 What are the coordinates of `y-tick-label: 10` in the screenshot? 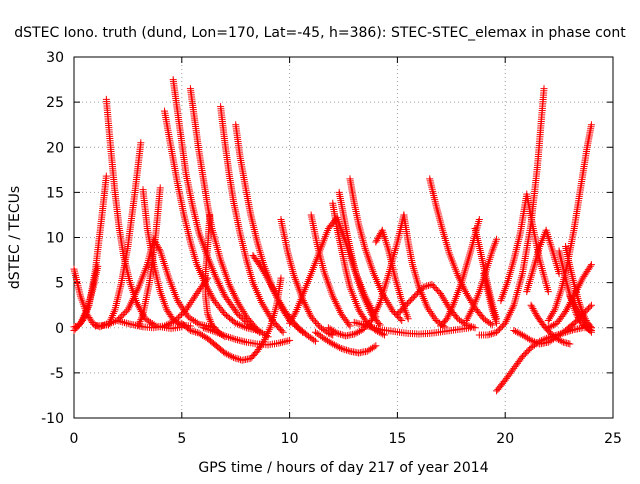 It's located at (55, 239).